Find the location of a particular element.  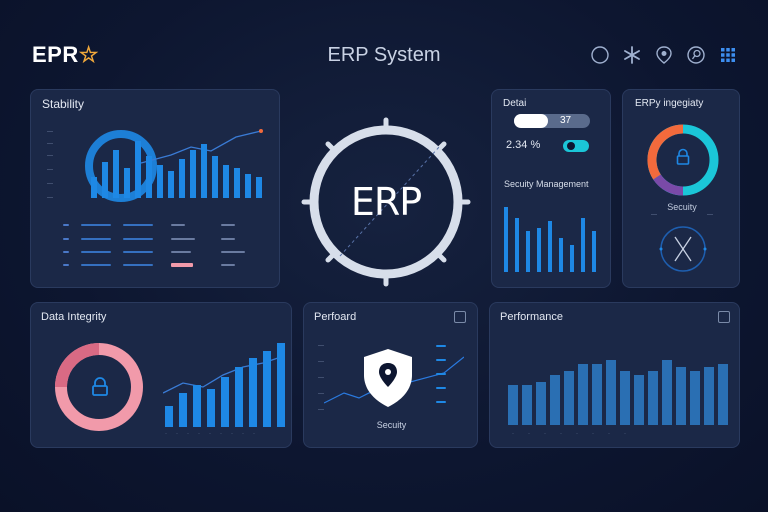

stability-panel: Stability — — — — — — is located at coordinates (155, 188).